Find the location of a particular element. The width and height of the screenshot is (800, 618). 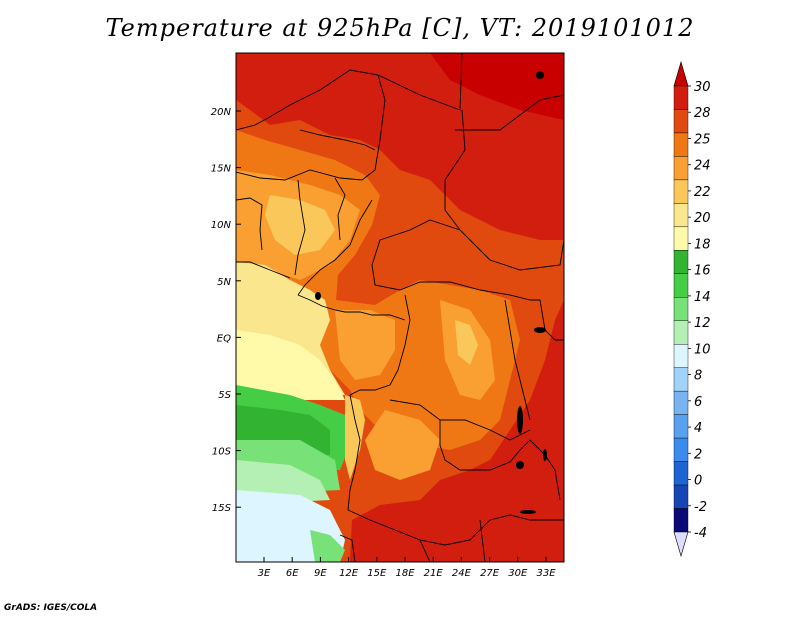

lat-tick-label: 15S is located at coordinates (222, 508).